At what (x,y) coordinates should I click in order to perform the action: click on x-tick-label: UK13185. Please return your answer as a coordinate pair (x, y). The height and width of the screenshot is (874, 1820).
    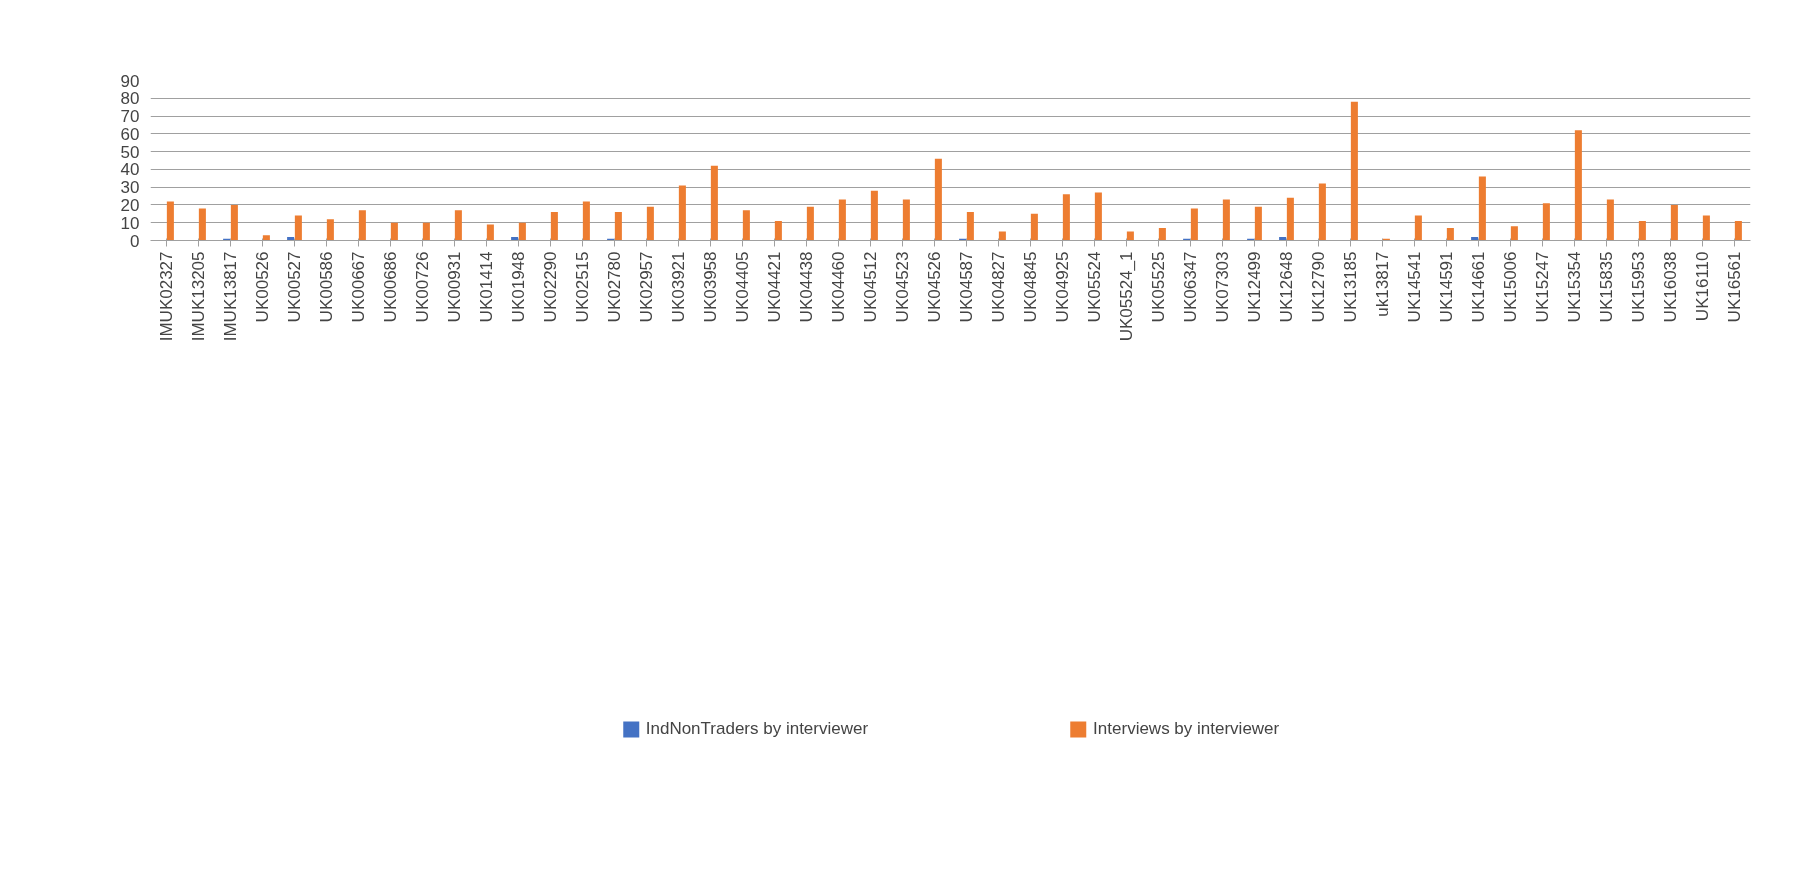
    Looking at the image, I should click on (1350, 287).